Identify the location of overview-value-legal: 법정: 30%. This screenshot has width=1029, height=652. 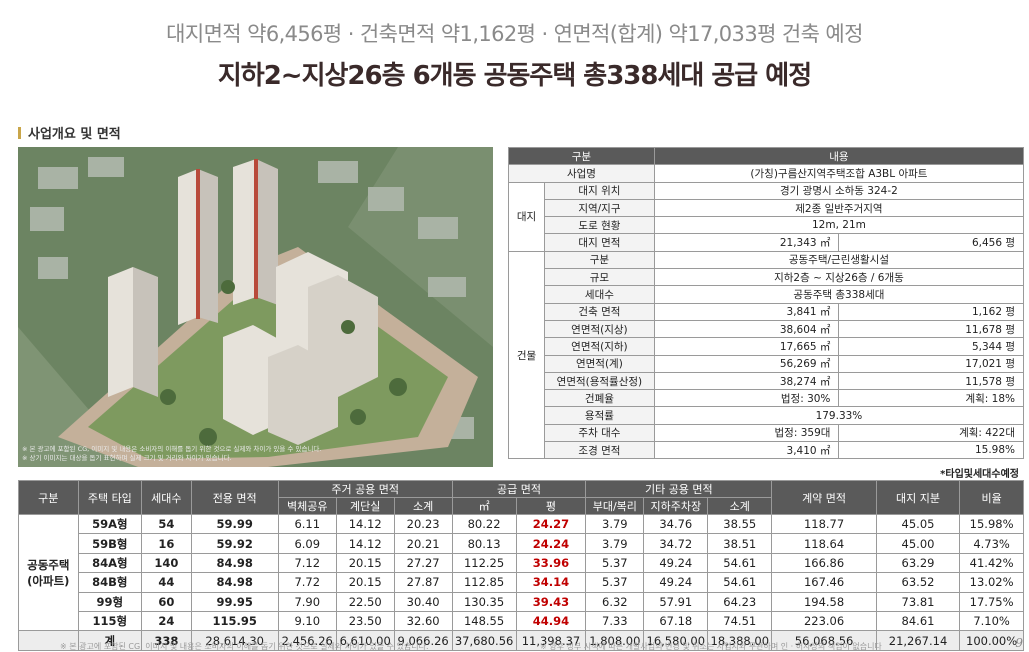
(746, 398).